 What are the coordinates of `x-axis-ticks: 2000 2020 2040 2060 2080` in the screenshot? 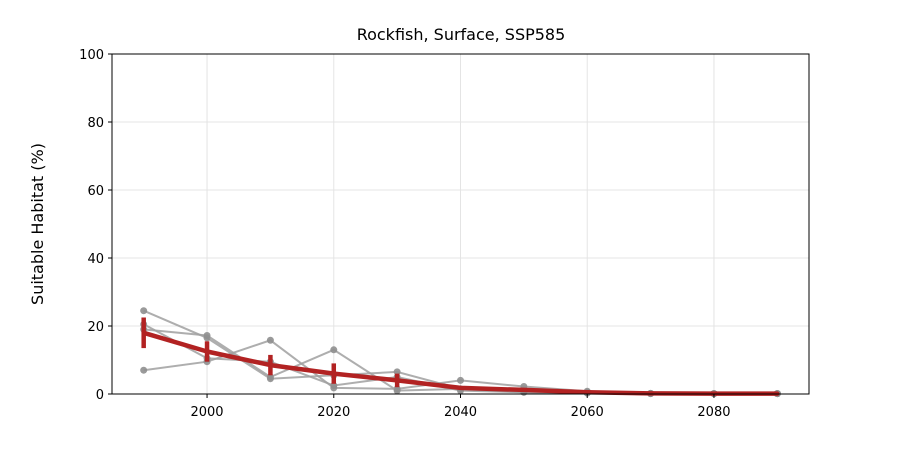 It's located at (460, 407).